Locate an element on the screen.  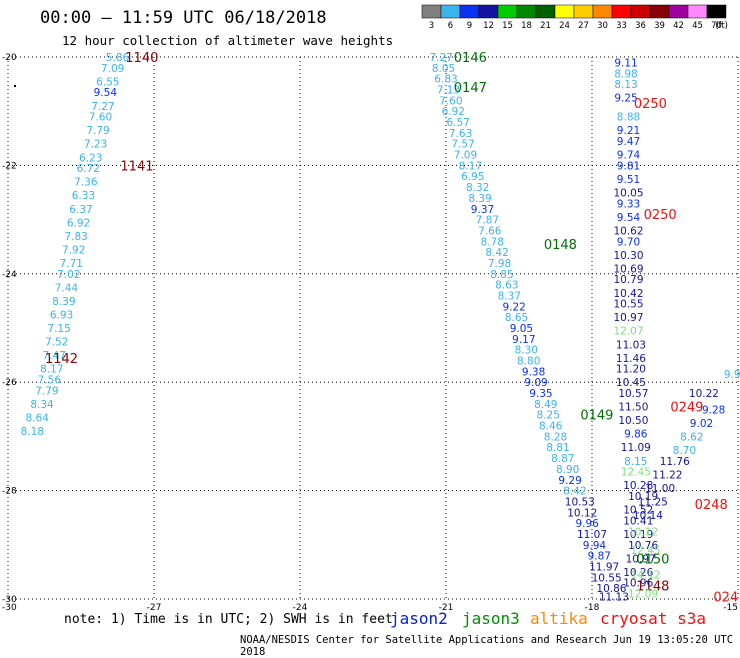
wave-height-point: 7.98 is located at coordinates (499, 264).